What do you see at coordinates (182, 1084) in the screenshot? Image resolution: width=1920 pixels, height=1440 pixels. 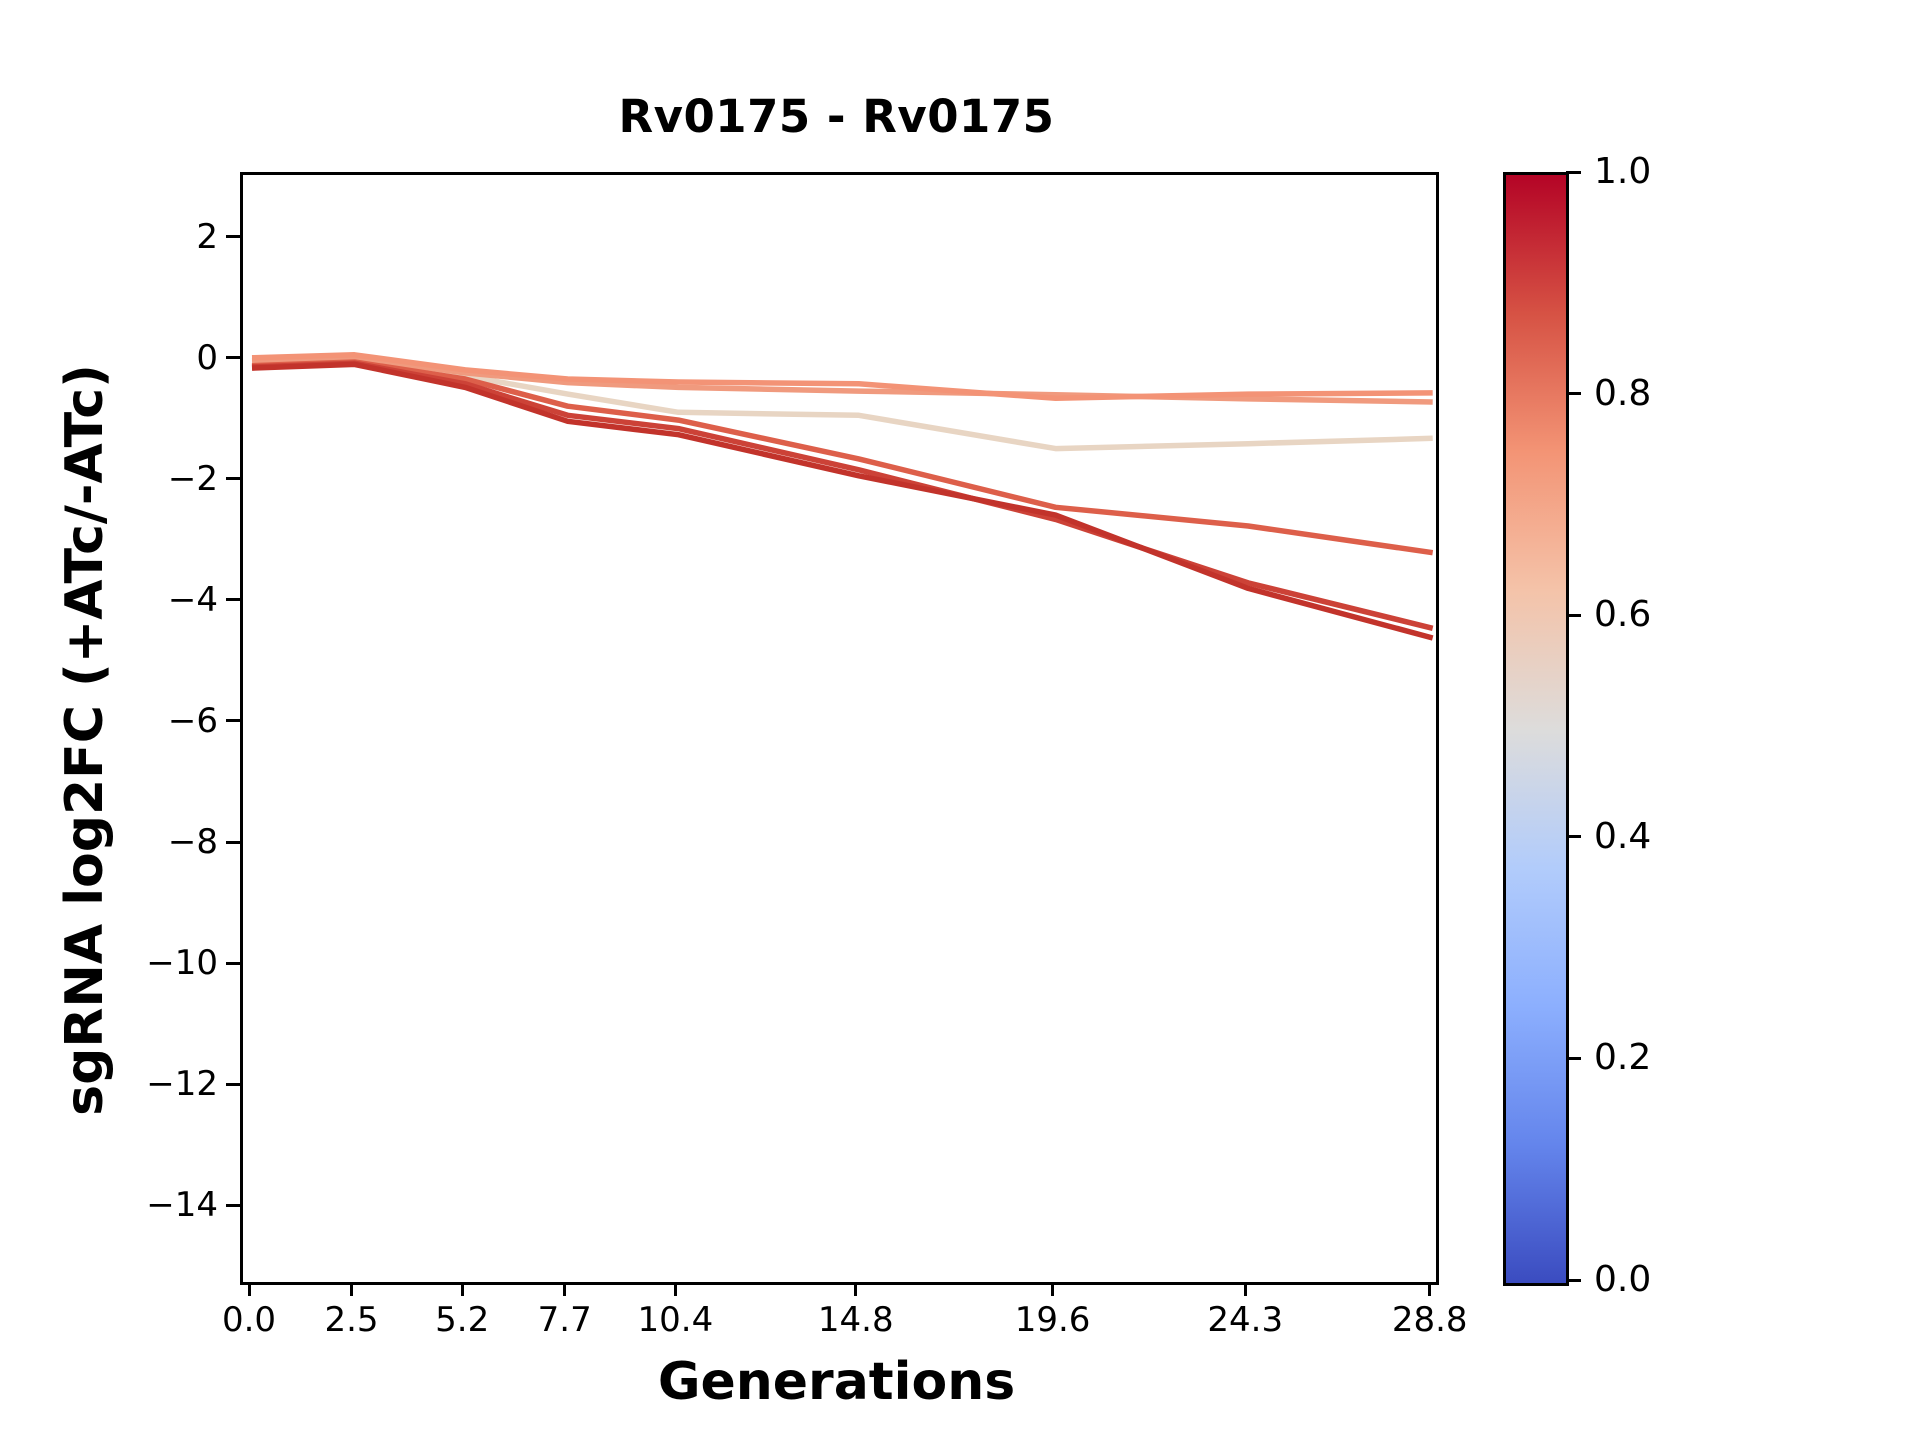 I see `y-tick-label: −12` at bounding box center [182, 1084].